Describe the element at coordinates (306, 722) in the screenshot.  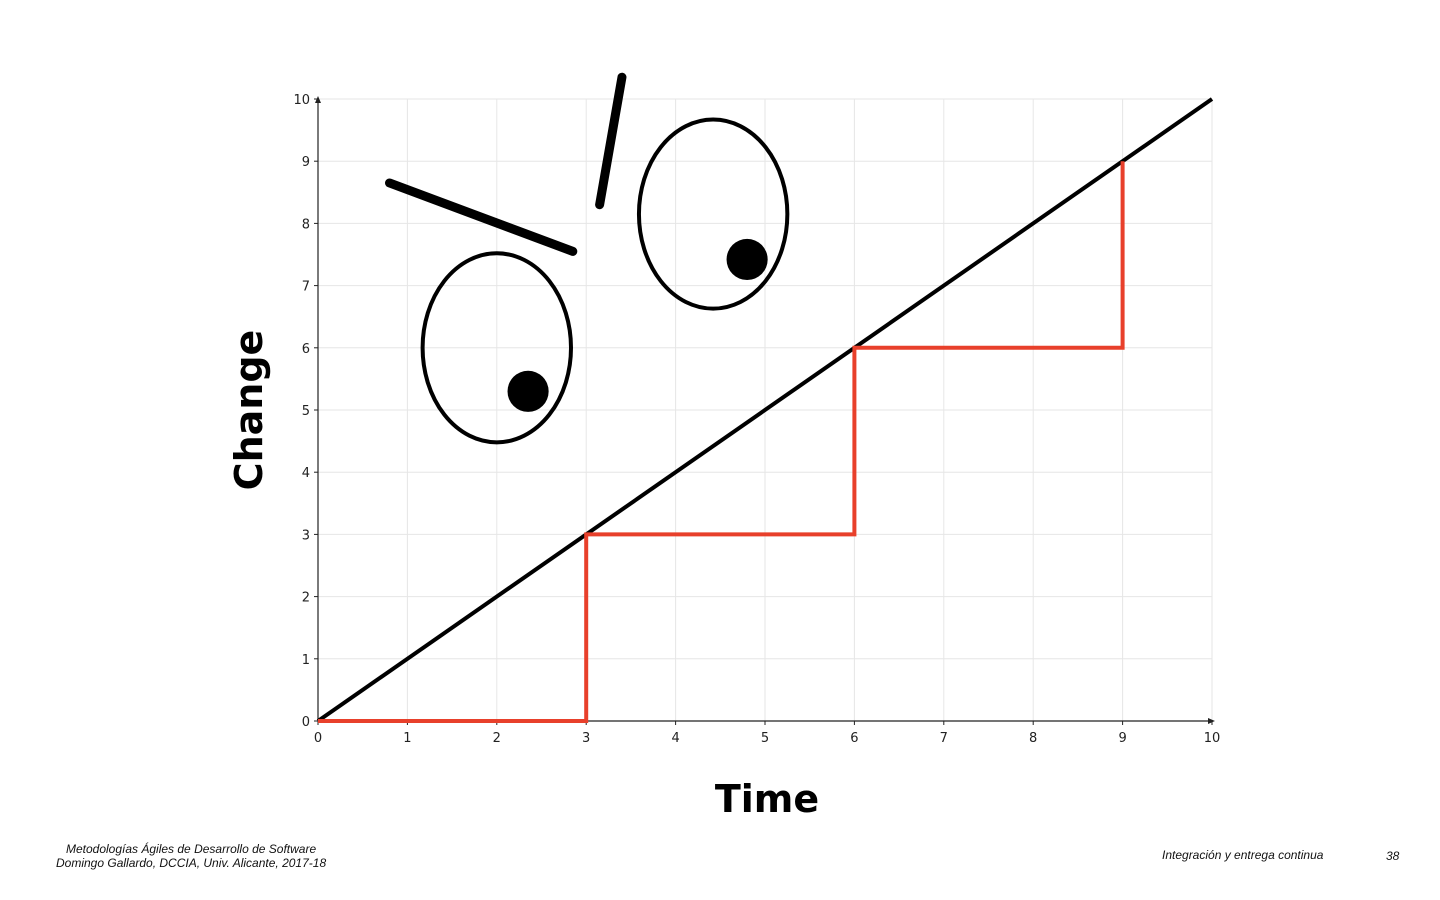
I see `y-tick-label: 0` at that location.